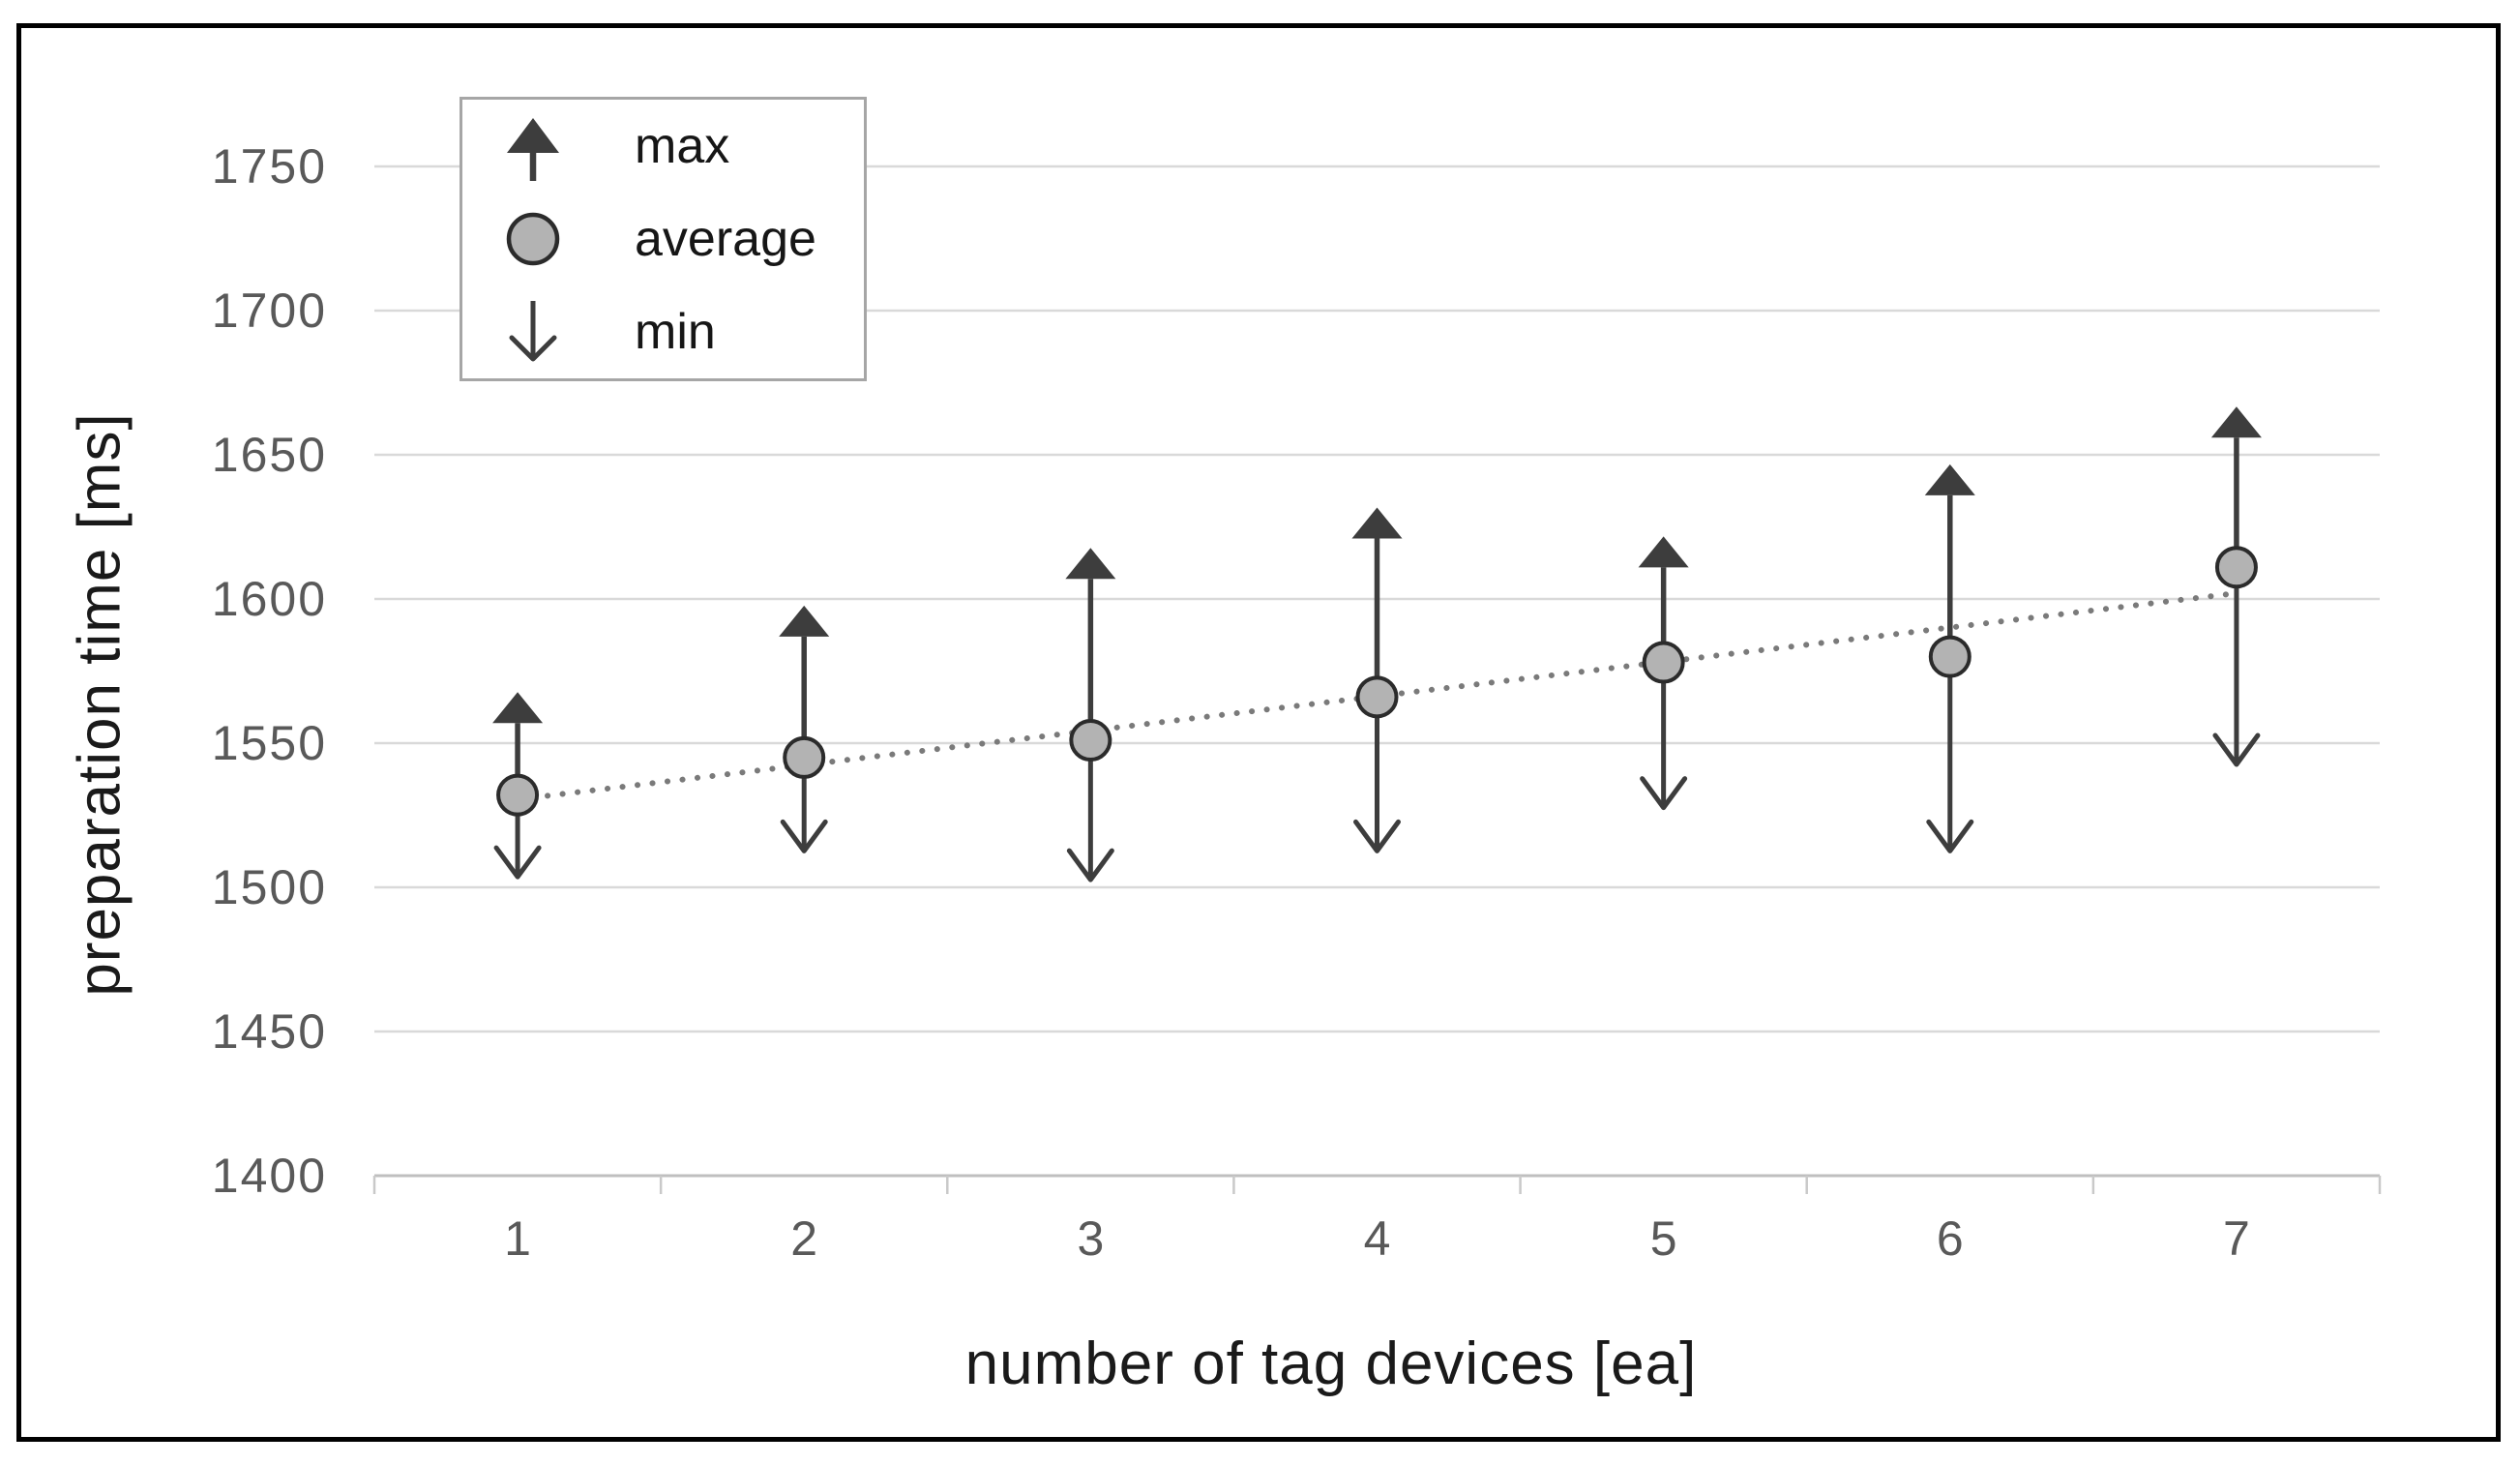 The height and width of the screenshot is (1465, 2520). I want to click on x-tick-label: 3, so click(1091, 1239).